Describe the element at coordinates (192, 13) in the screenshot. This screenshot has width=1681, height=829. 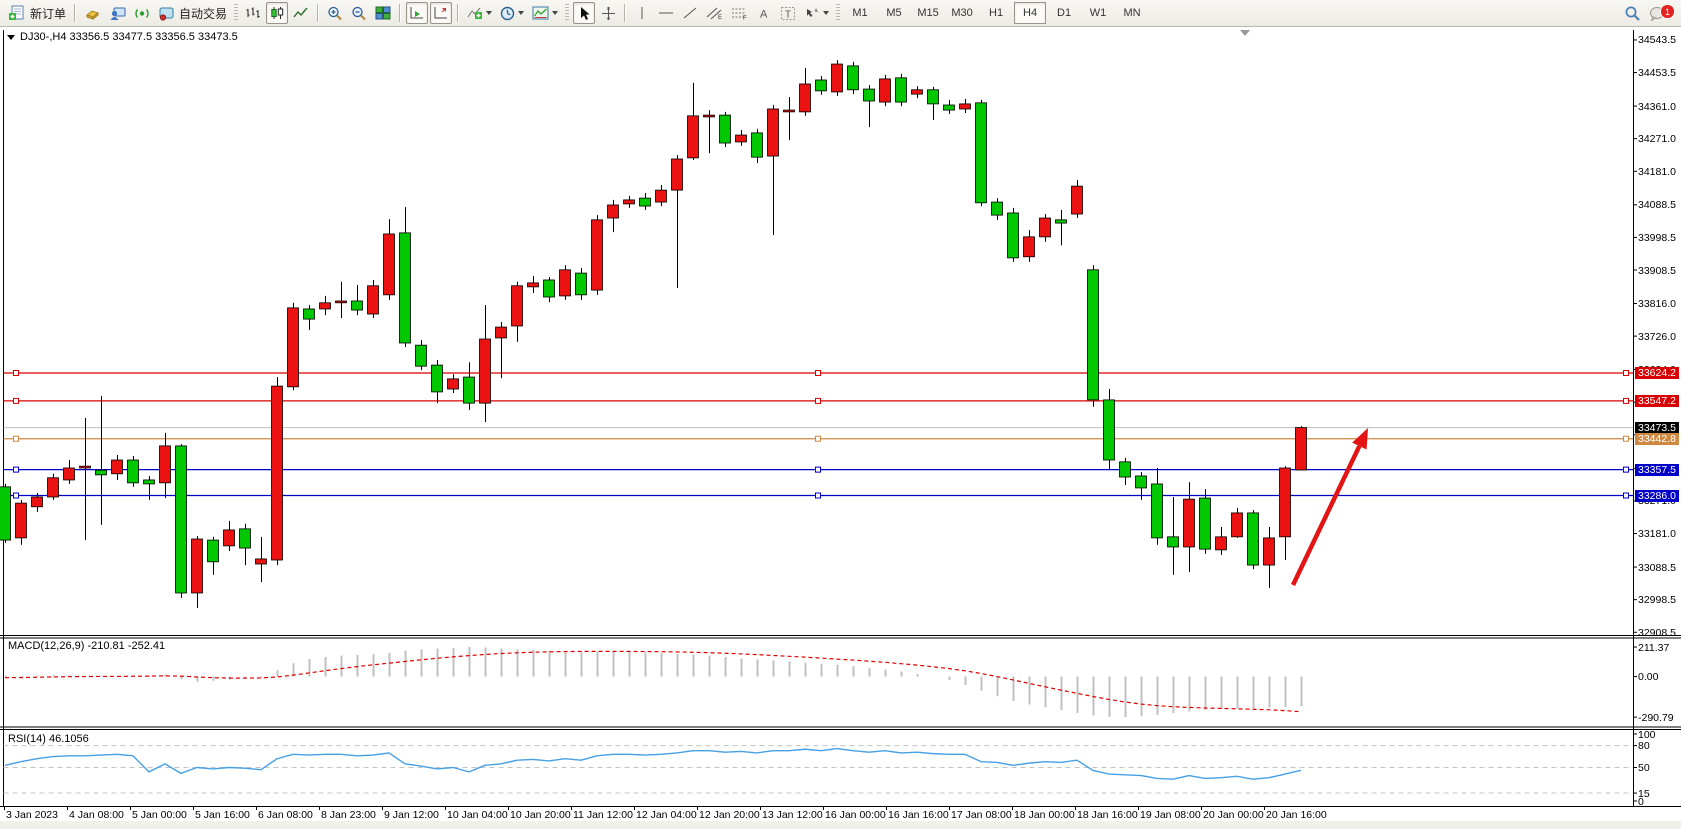
I see `autotrading-button: 自动交易` at that location.